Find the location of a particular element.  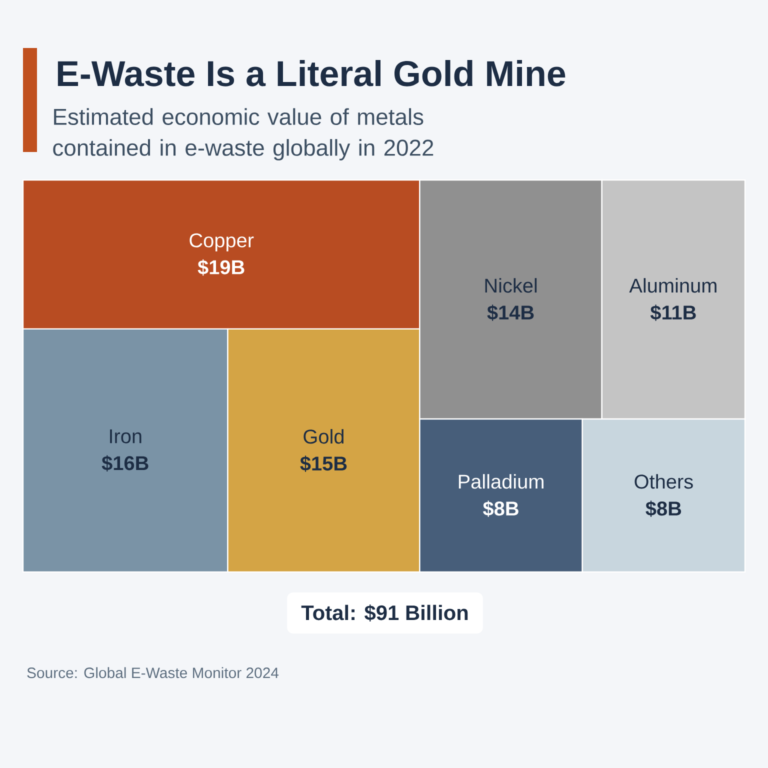

category-label: Copper is located at coordinates (222, 242).